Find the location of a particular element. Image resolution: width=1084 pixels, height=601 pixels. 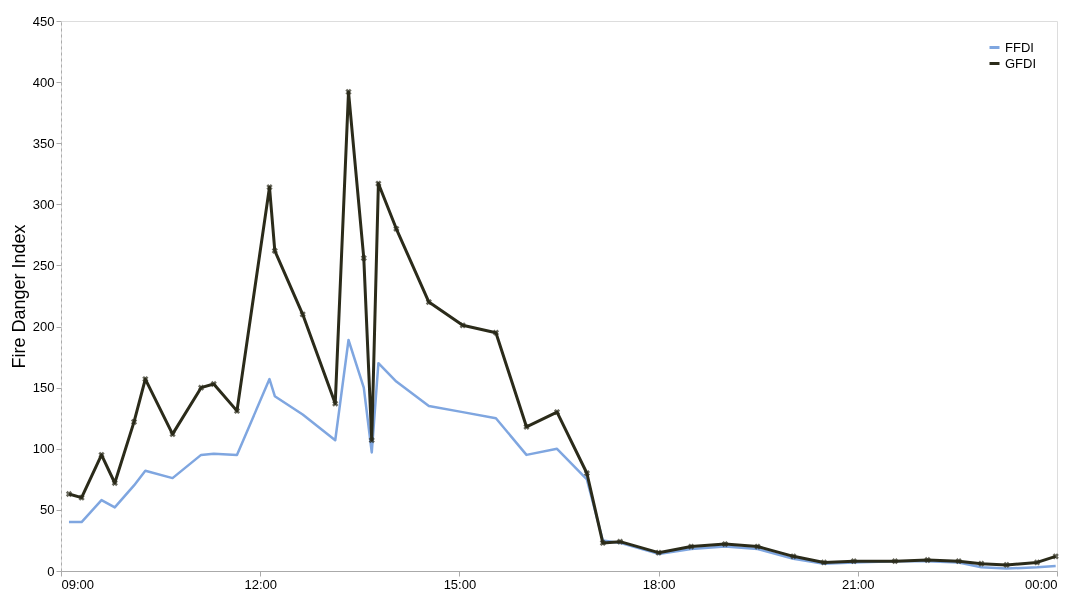

x-tick-label: 09:00 is located at coordinates (78, 584).